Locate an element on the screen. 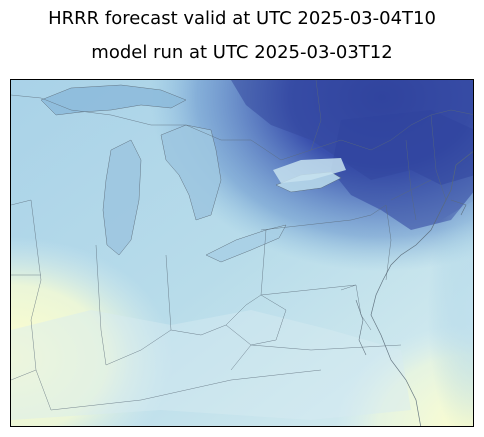 This screenshot has height=437, width=484. map-title: HRRR forecast valid at UTC 2025-03-04T10 is located at coordinates (242, 18).